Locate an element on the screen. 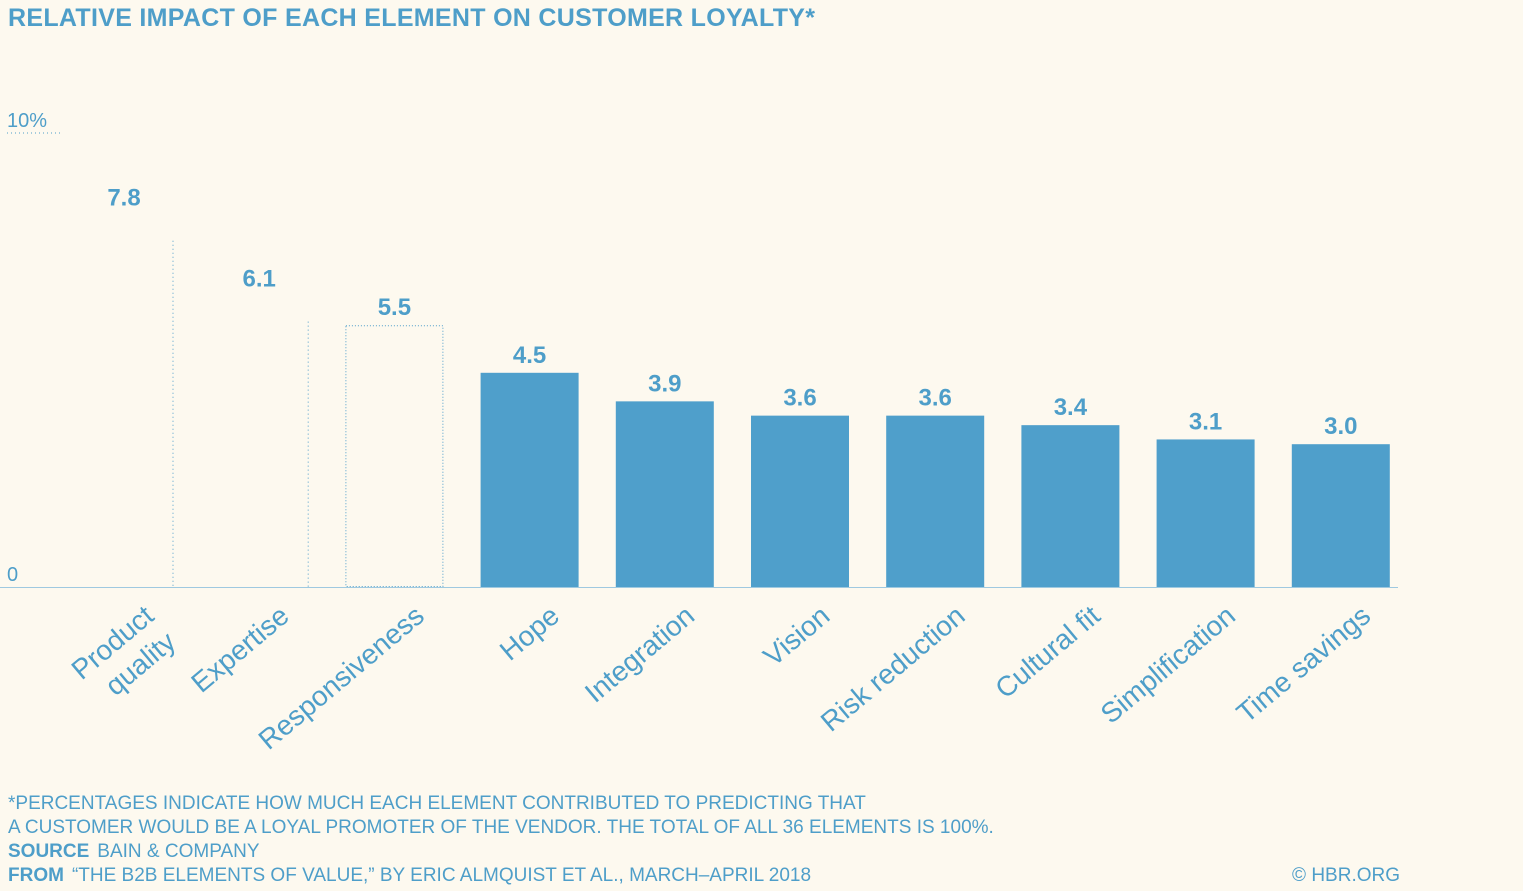  category-label-3: Hope is located at coordinates (529, 633).